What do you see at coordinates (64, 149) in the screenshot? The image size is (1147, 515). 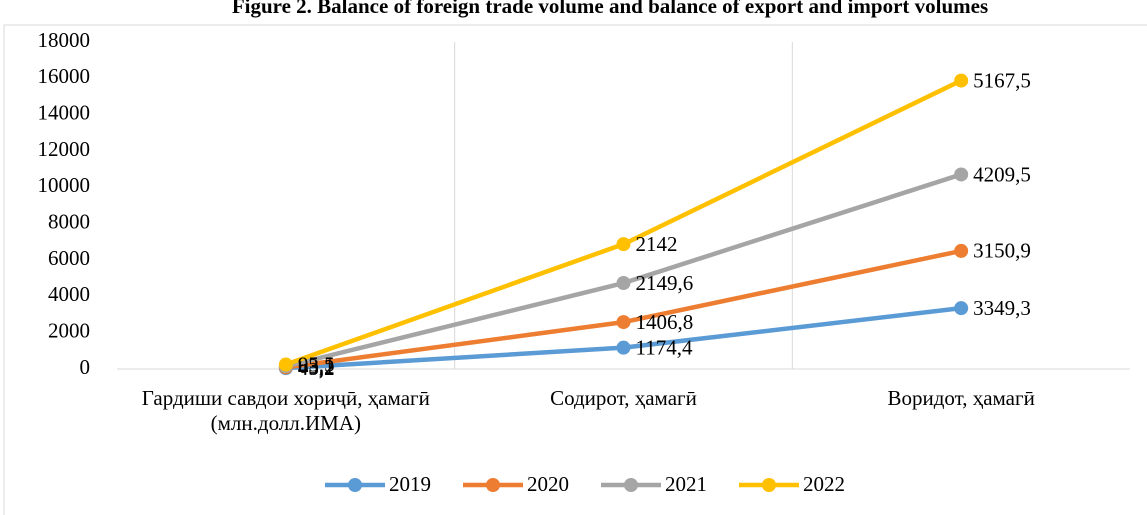 I see `y-tick-label: 12000` at bounding box center [64, 149].